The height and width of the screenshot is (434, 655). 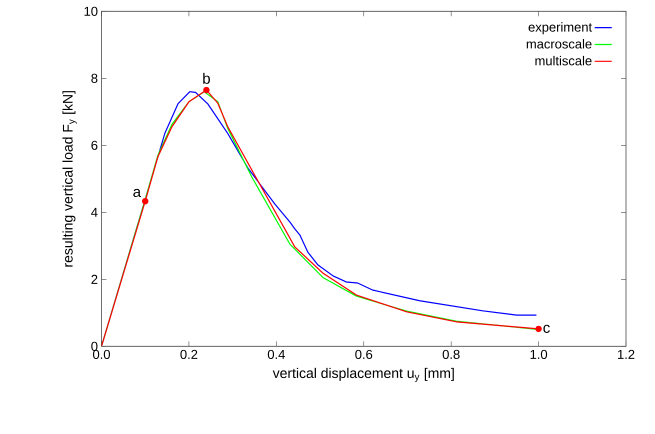 I want to click on annotation: a, so click(x=137, y=193).